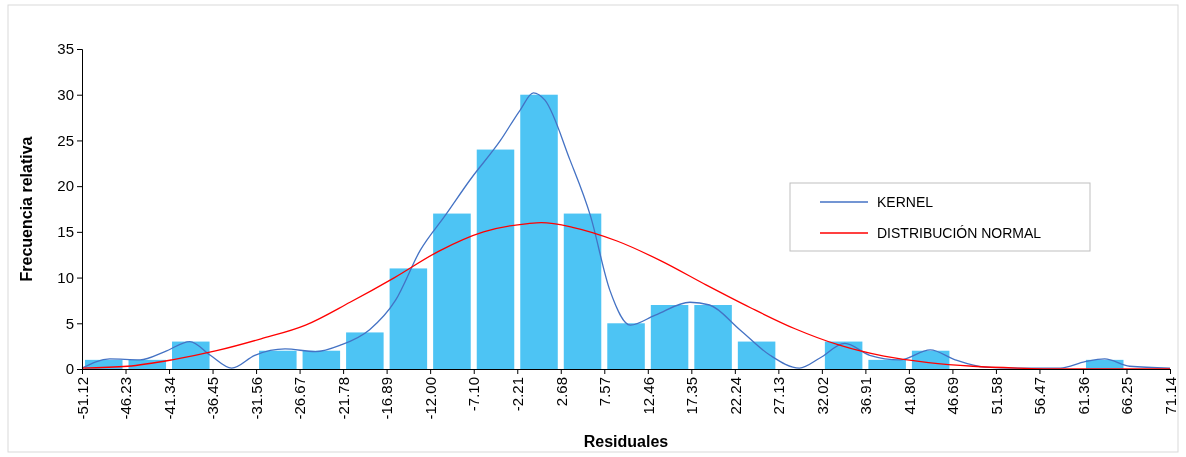 The height and width of the screenshot is (457, 1186). I want to click on y-tick-label: 0, so click(69, 369).